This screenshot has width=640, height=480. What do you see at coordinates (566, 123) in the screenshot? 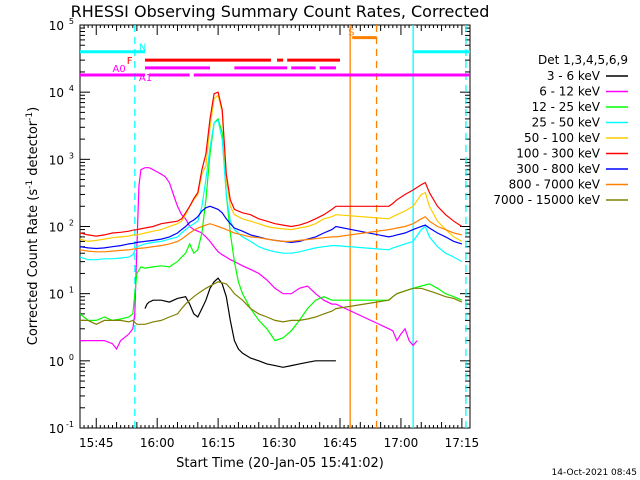
I see `legend-entry-label: 25 - 50 keV` at bounding box center [566, 123].